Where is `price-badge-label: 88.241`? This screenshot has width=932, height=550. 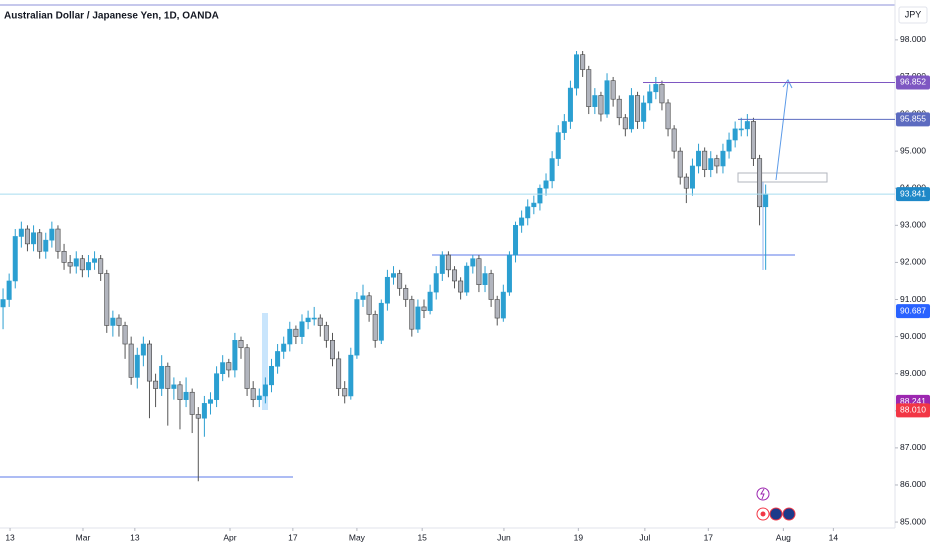 price-badge-label: 88.241 is located at coordinates (913, 401).